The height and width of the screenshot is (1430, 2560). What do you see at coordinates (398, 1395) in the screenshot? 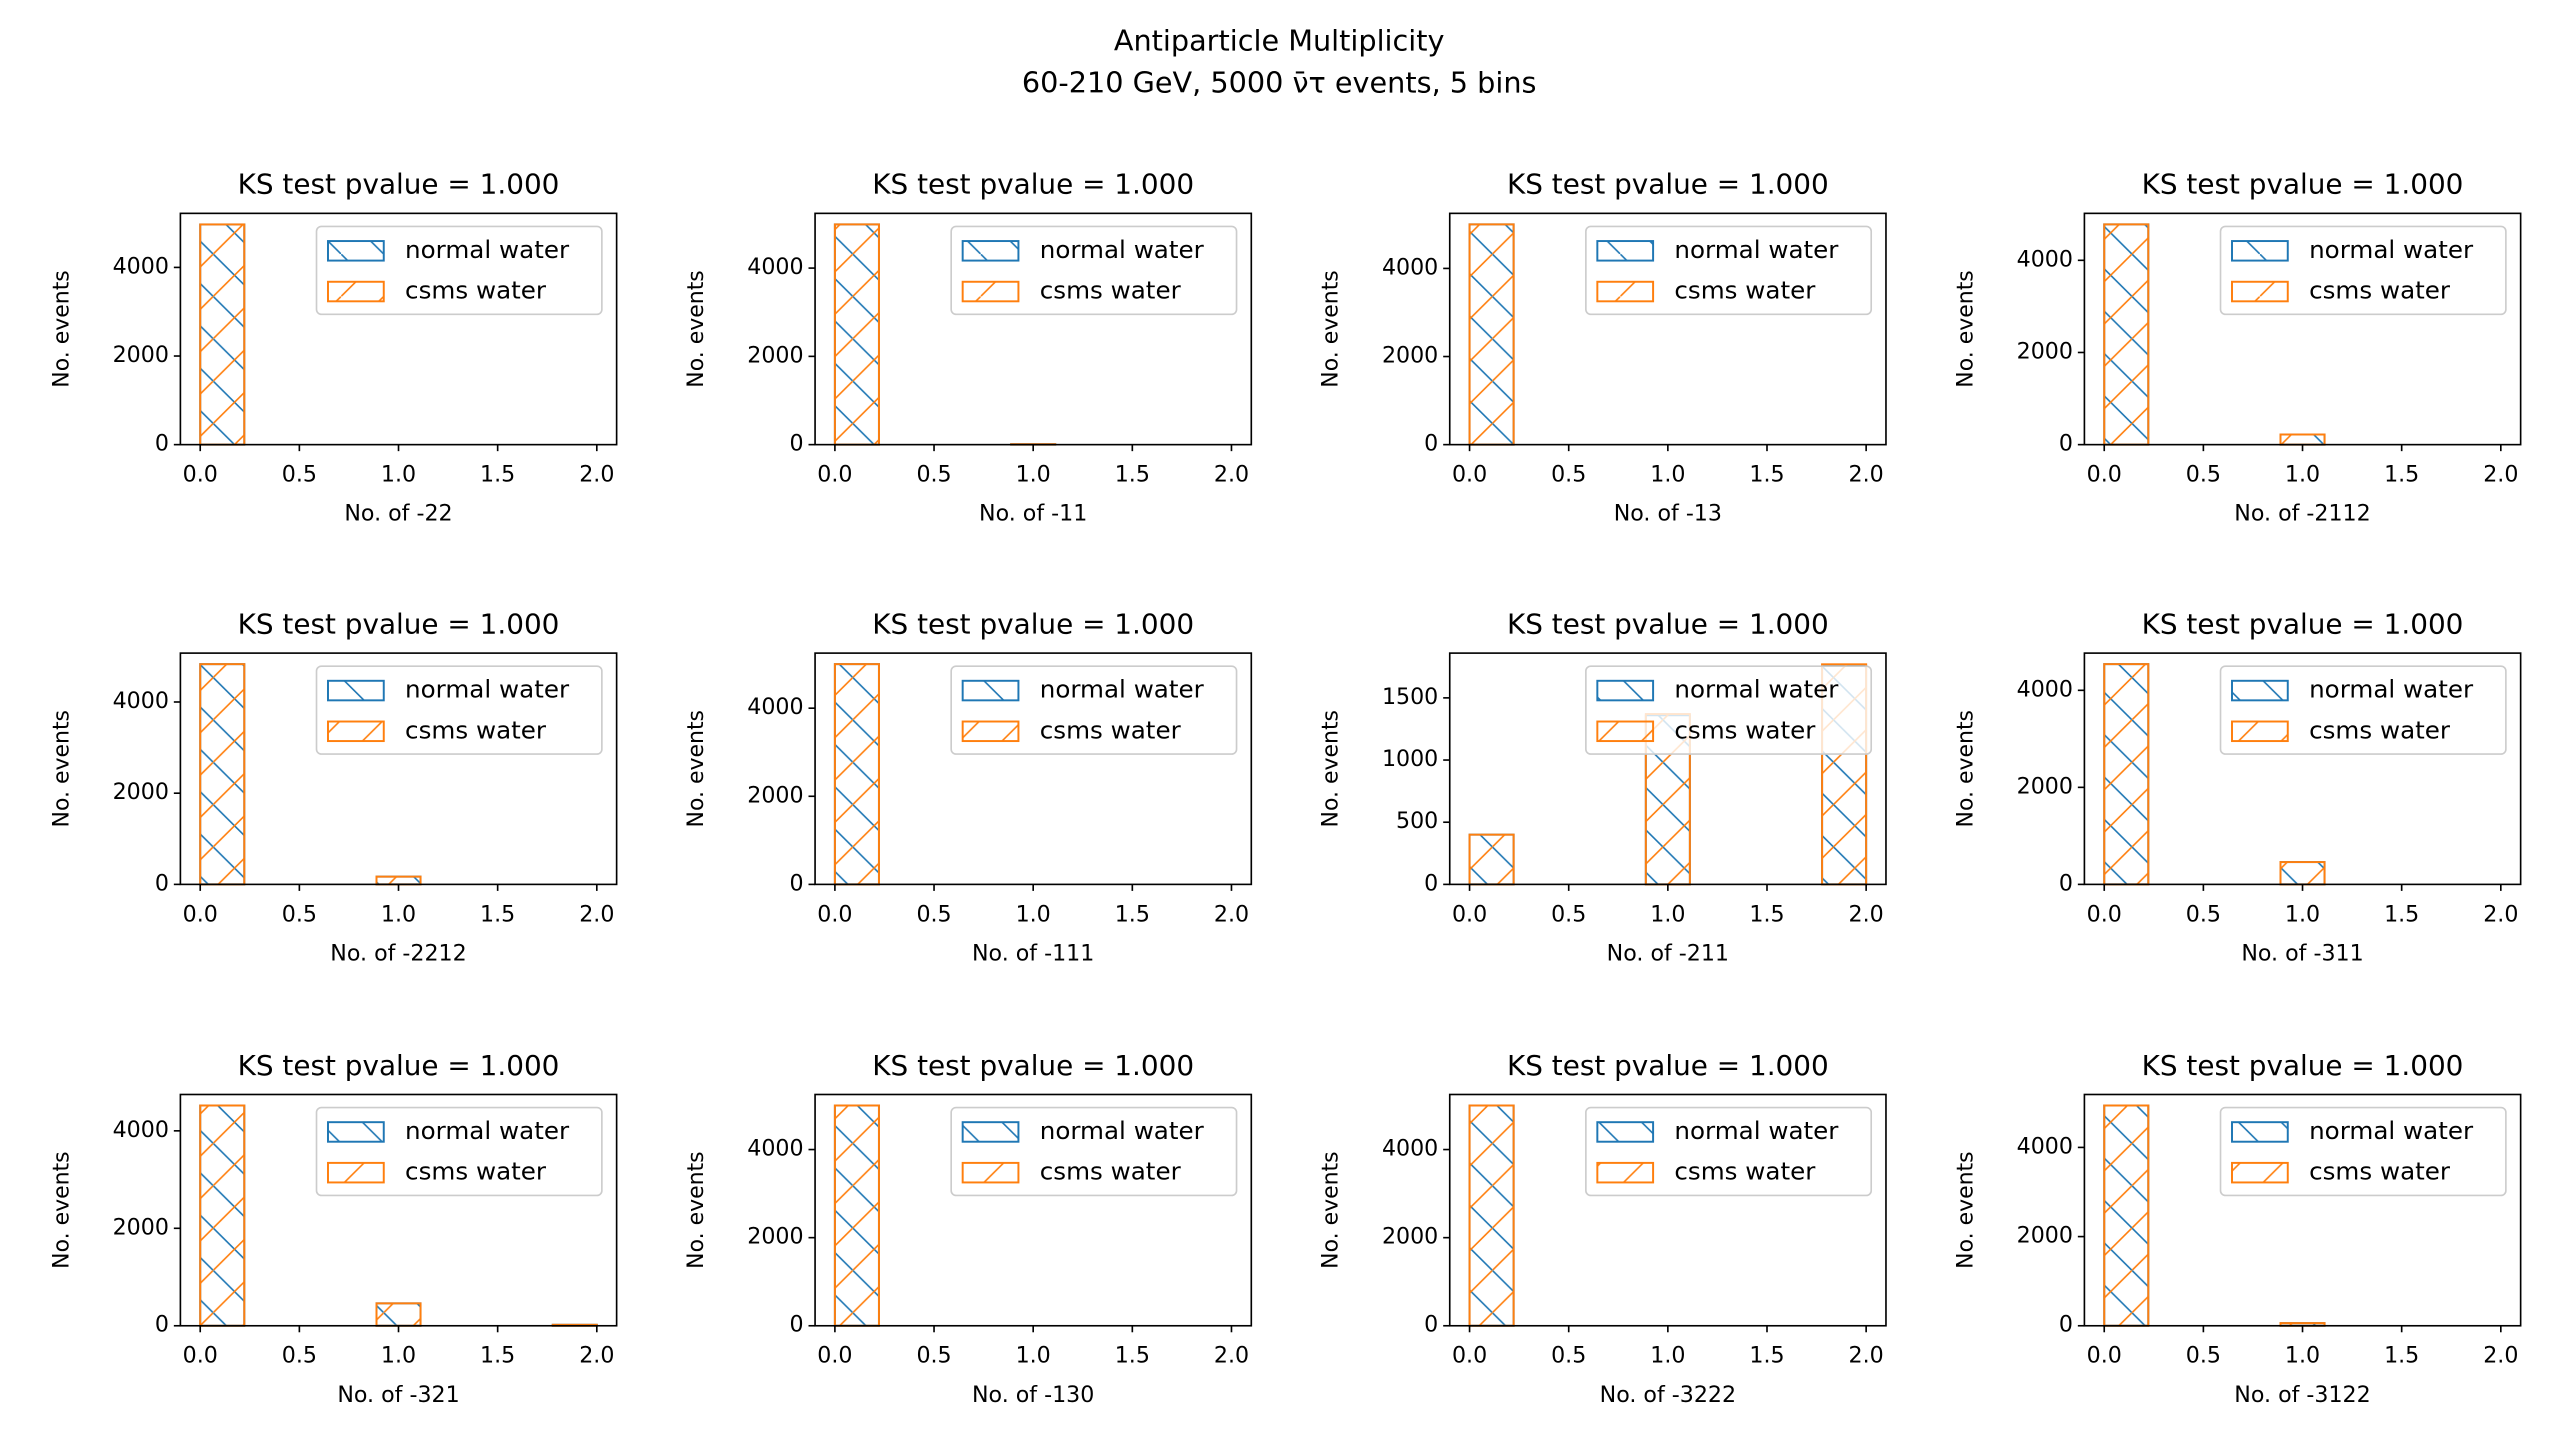
I see `x-axis-label: No. of -321` at bounding box center [398, 1395].